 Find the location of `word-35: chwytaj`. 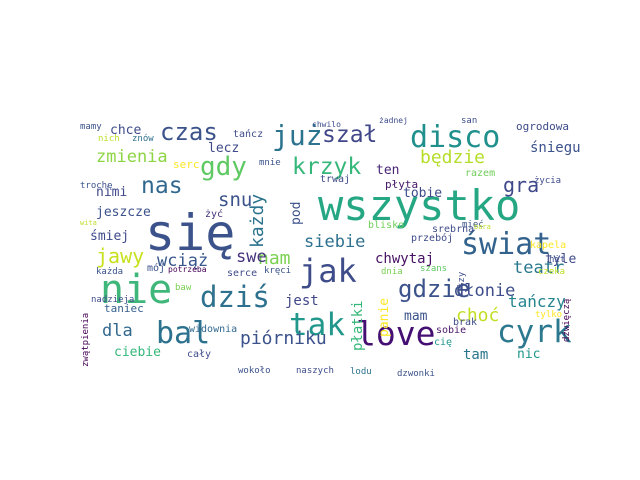

word-35: chwytaj is located at coordinates (404, 259).